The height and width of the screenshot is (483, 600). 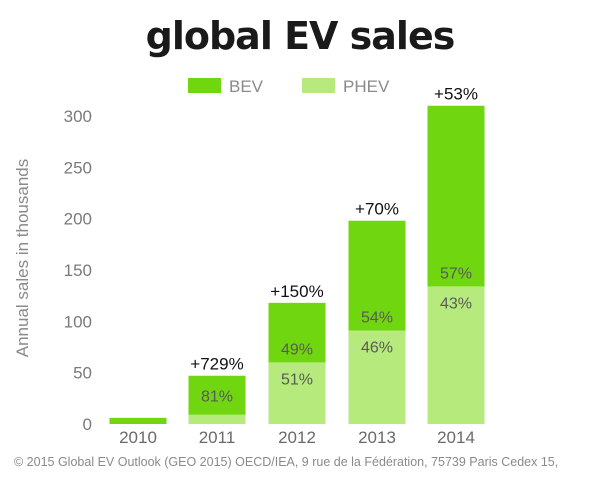 I want to click on bar-bev-2014, so click(x=456, y=196).